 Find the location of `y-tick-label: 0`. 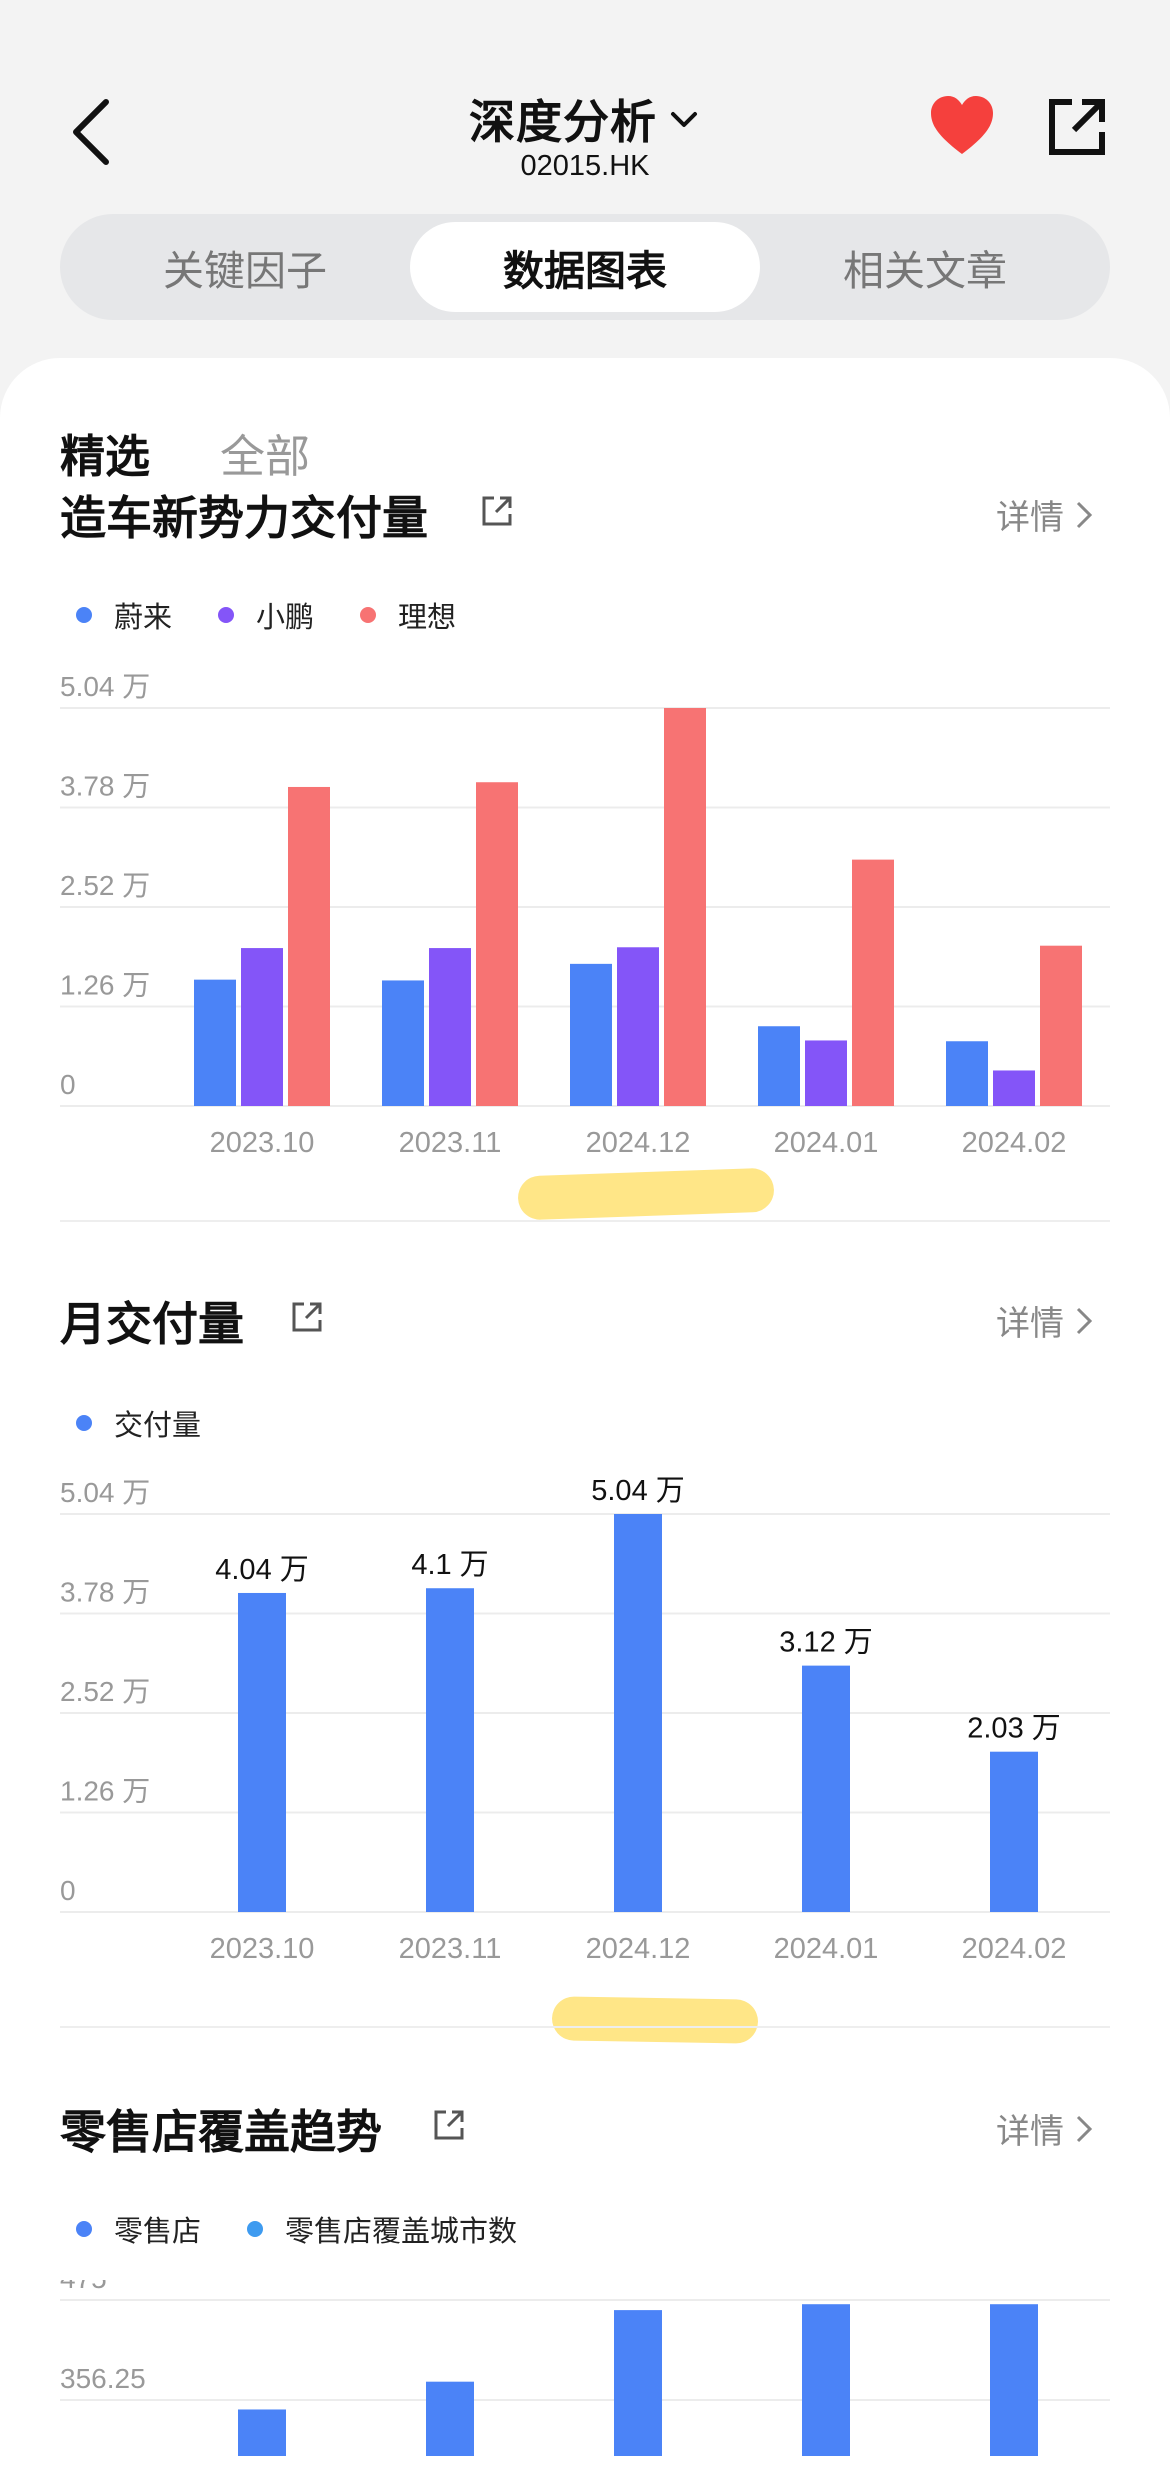

y-tick-label: 0 is located at coordinates (68, 1890).